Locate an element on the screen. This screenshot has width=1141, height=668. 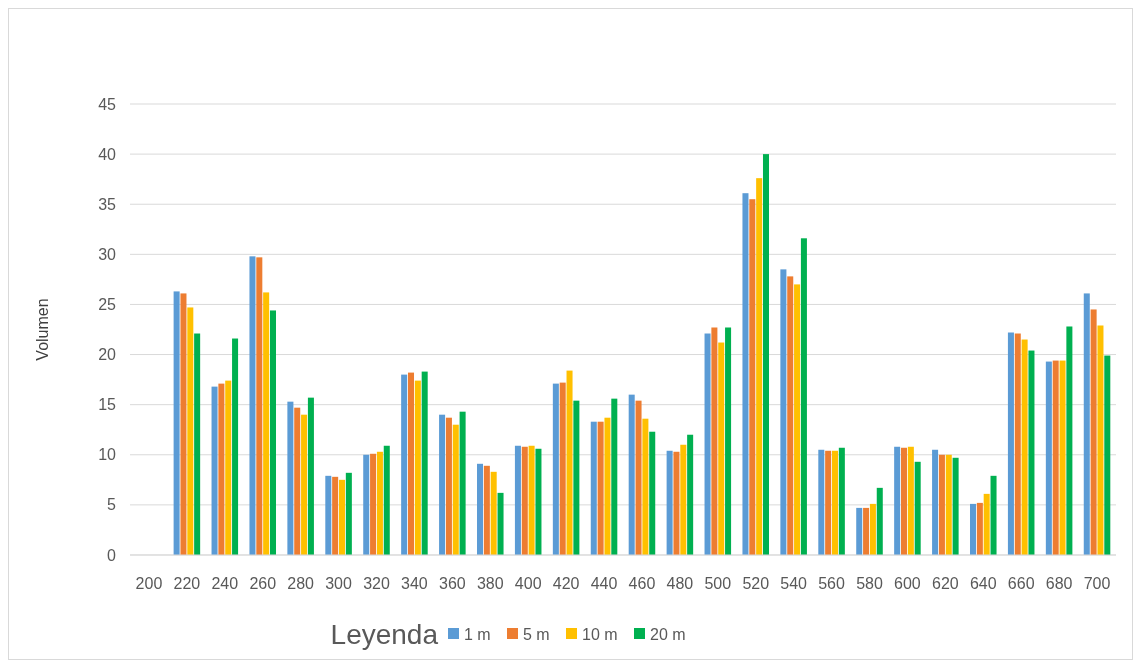
legend-label: 1 m is located at coordinates (477, 634).